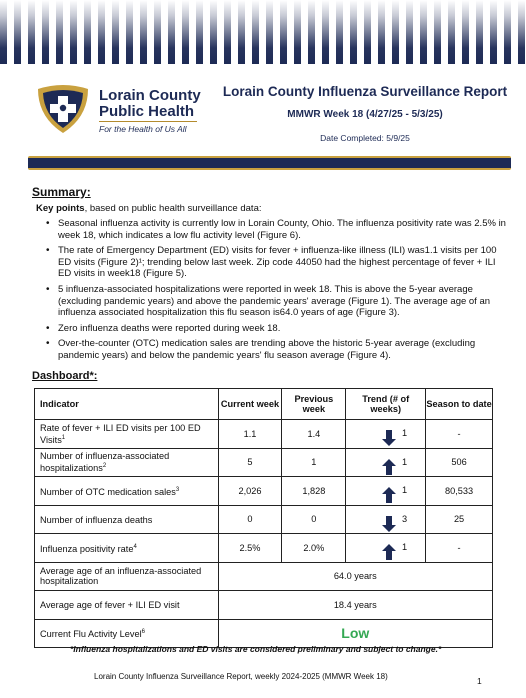 This screenshot has width=526, height=698. I want to click on previous-week-cell: 0, so click(314, 519).